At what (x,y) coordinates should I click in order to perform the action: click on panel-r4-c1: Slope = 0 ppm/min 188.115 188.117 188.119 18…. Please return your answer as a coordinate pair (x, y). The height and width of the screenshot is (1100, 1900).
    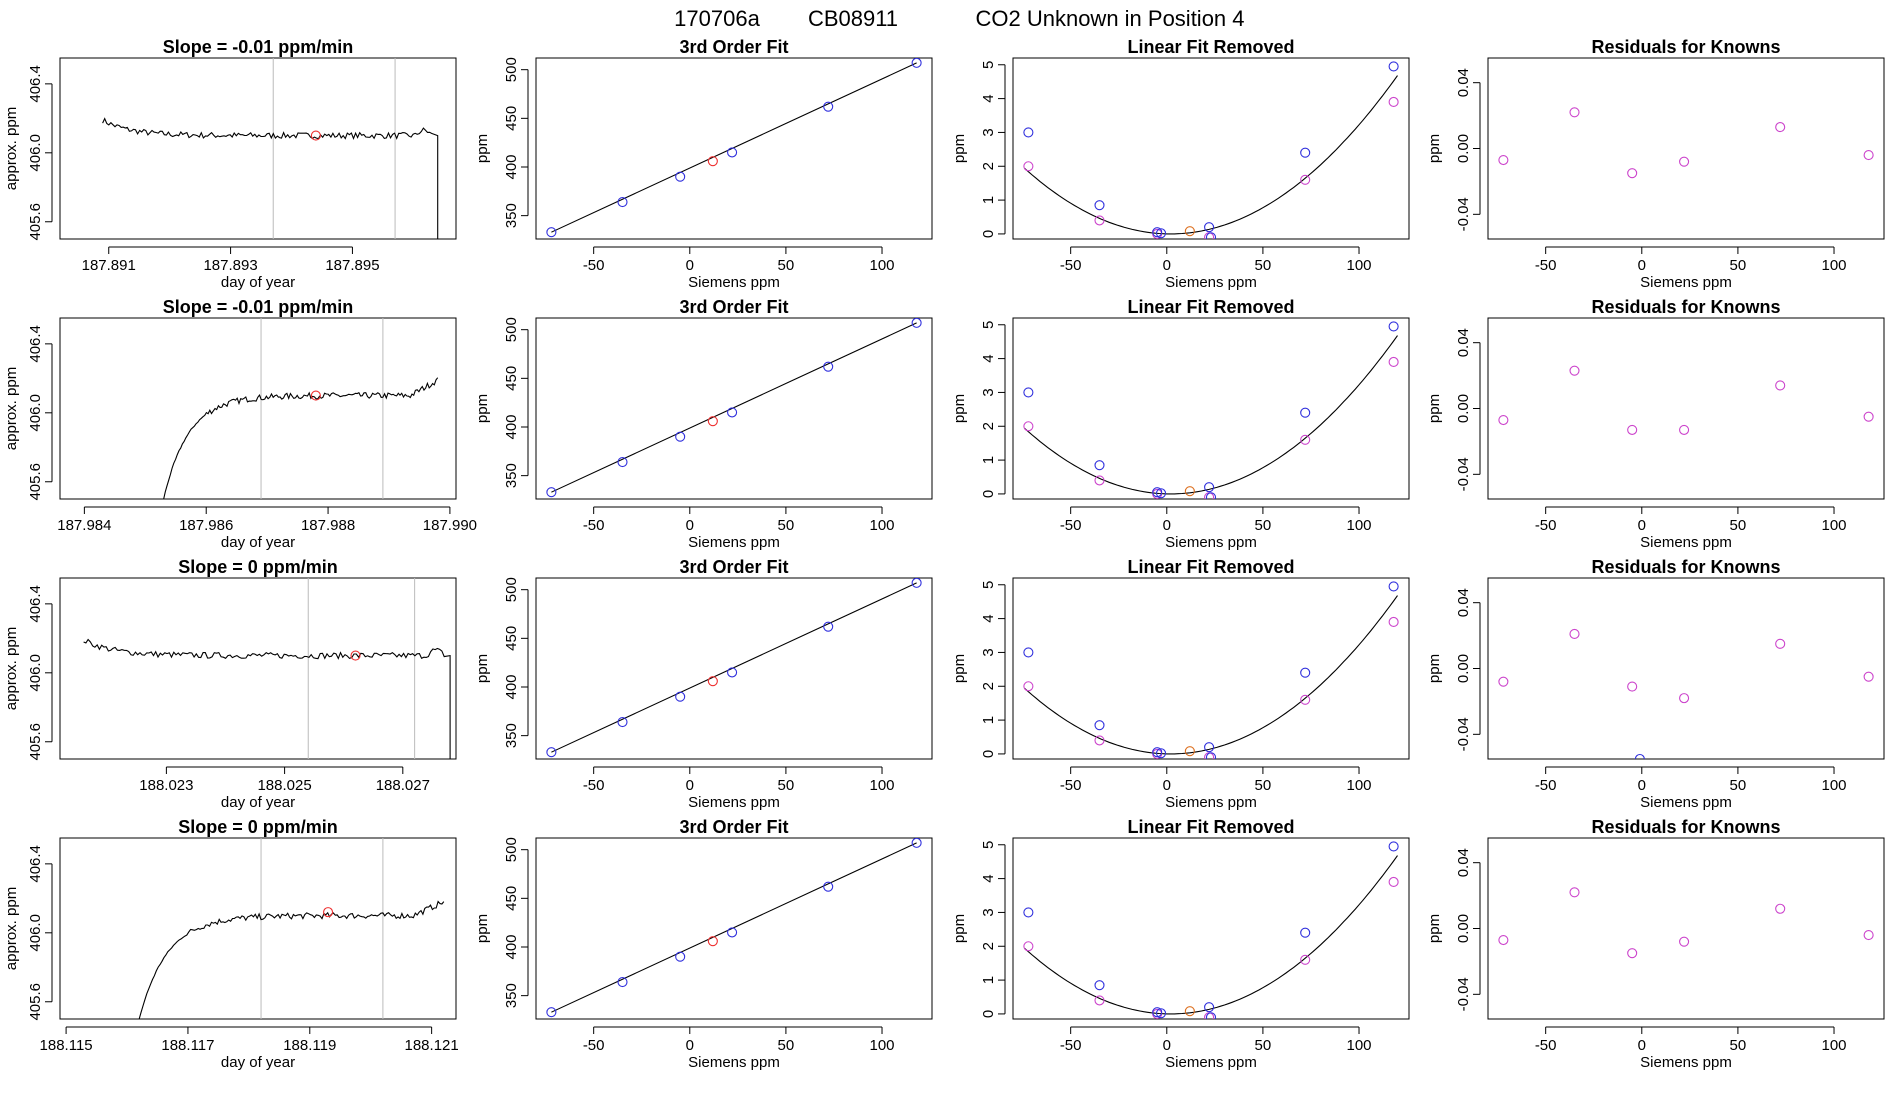
    Looking at the image, I should click on (231, 944).